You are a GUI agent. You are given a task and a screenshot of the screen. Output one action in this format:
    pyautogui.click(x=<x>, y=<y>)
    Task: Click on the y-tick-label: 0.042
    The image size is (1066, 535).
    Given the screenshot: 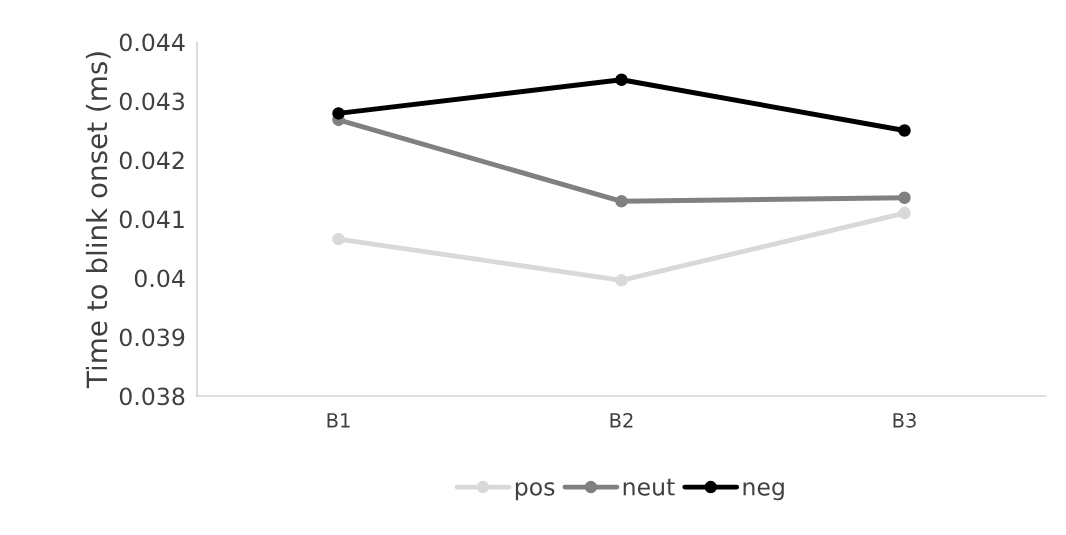 What is the action you would take?
    pyautogui.click(x=151, y=160)
    